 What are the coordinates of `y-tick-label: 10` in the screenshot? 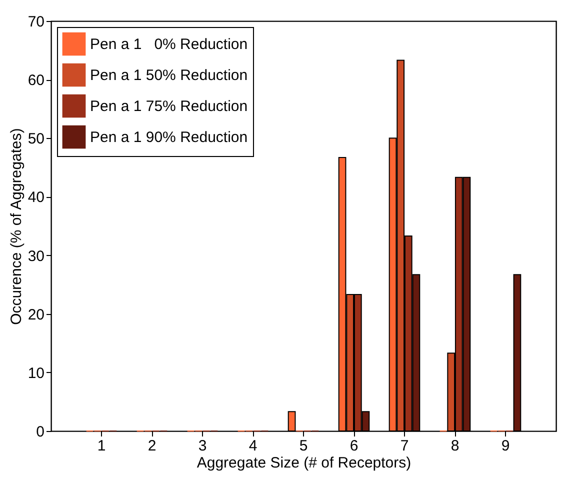 It's located at (36, 373).